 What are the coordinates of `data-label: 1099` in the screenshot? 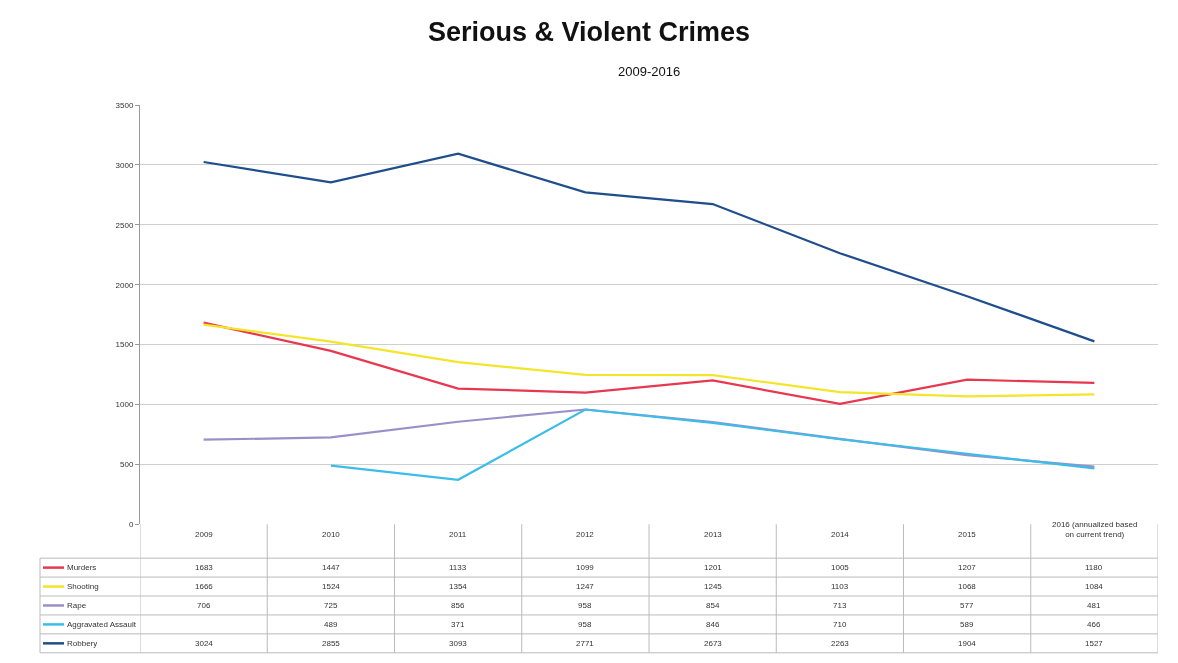 It's located at (585, 567).